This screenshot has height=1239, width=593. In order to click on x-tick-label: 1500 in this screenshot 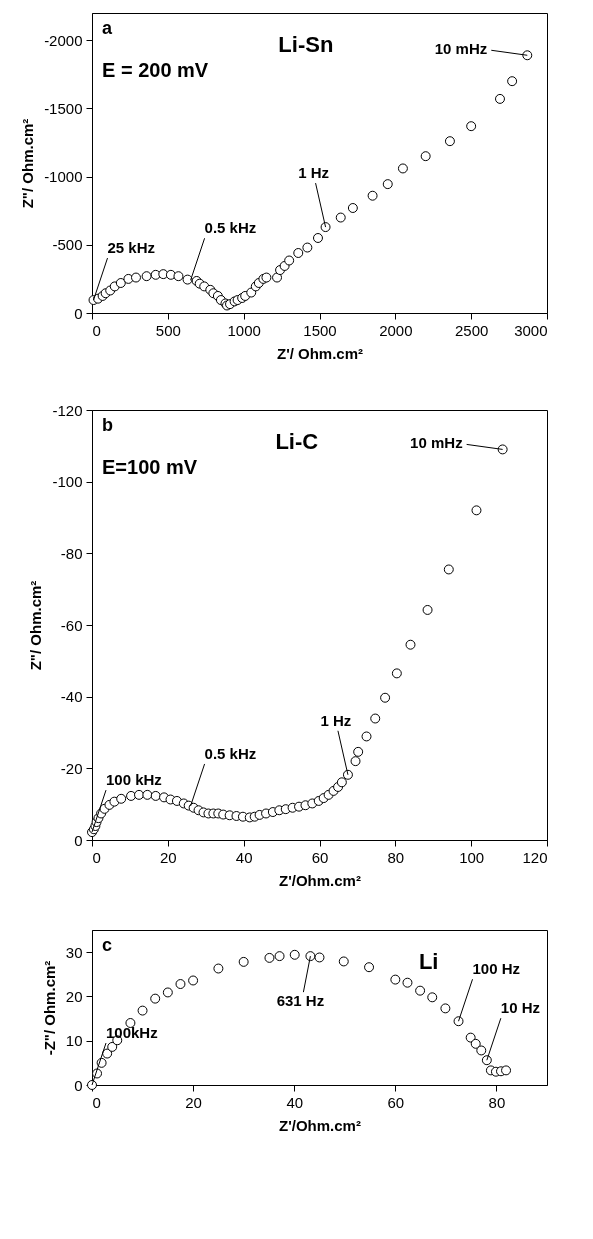, I will do `click(320, 330)`.